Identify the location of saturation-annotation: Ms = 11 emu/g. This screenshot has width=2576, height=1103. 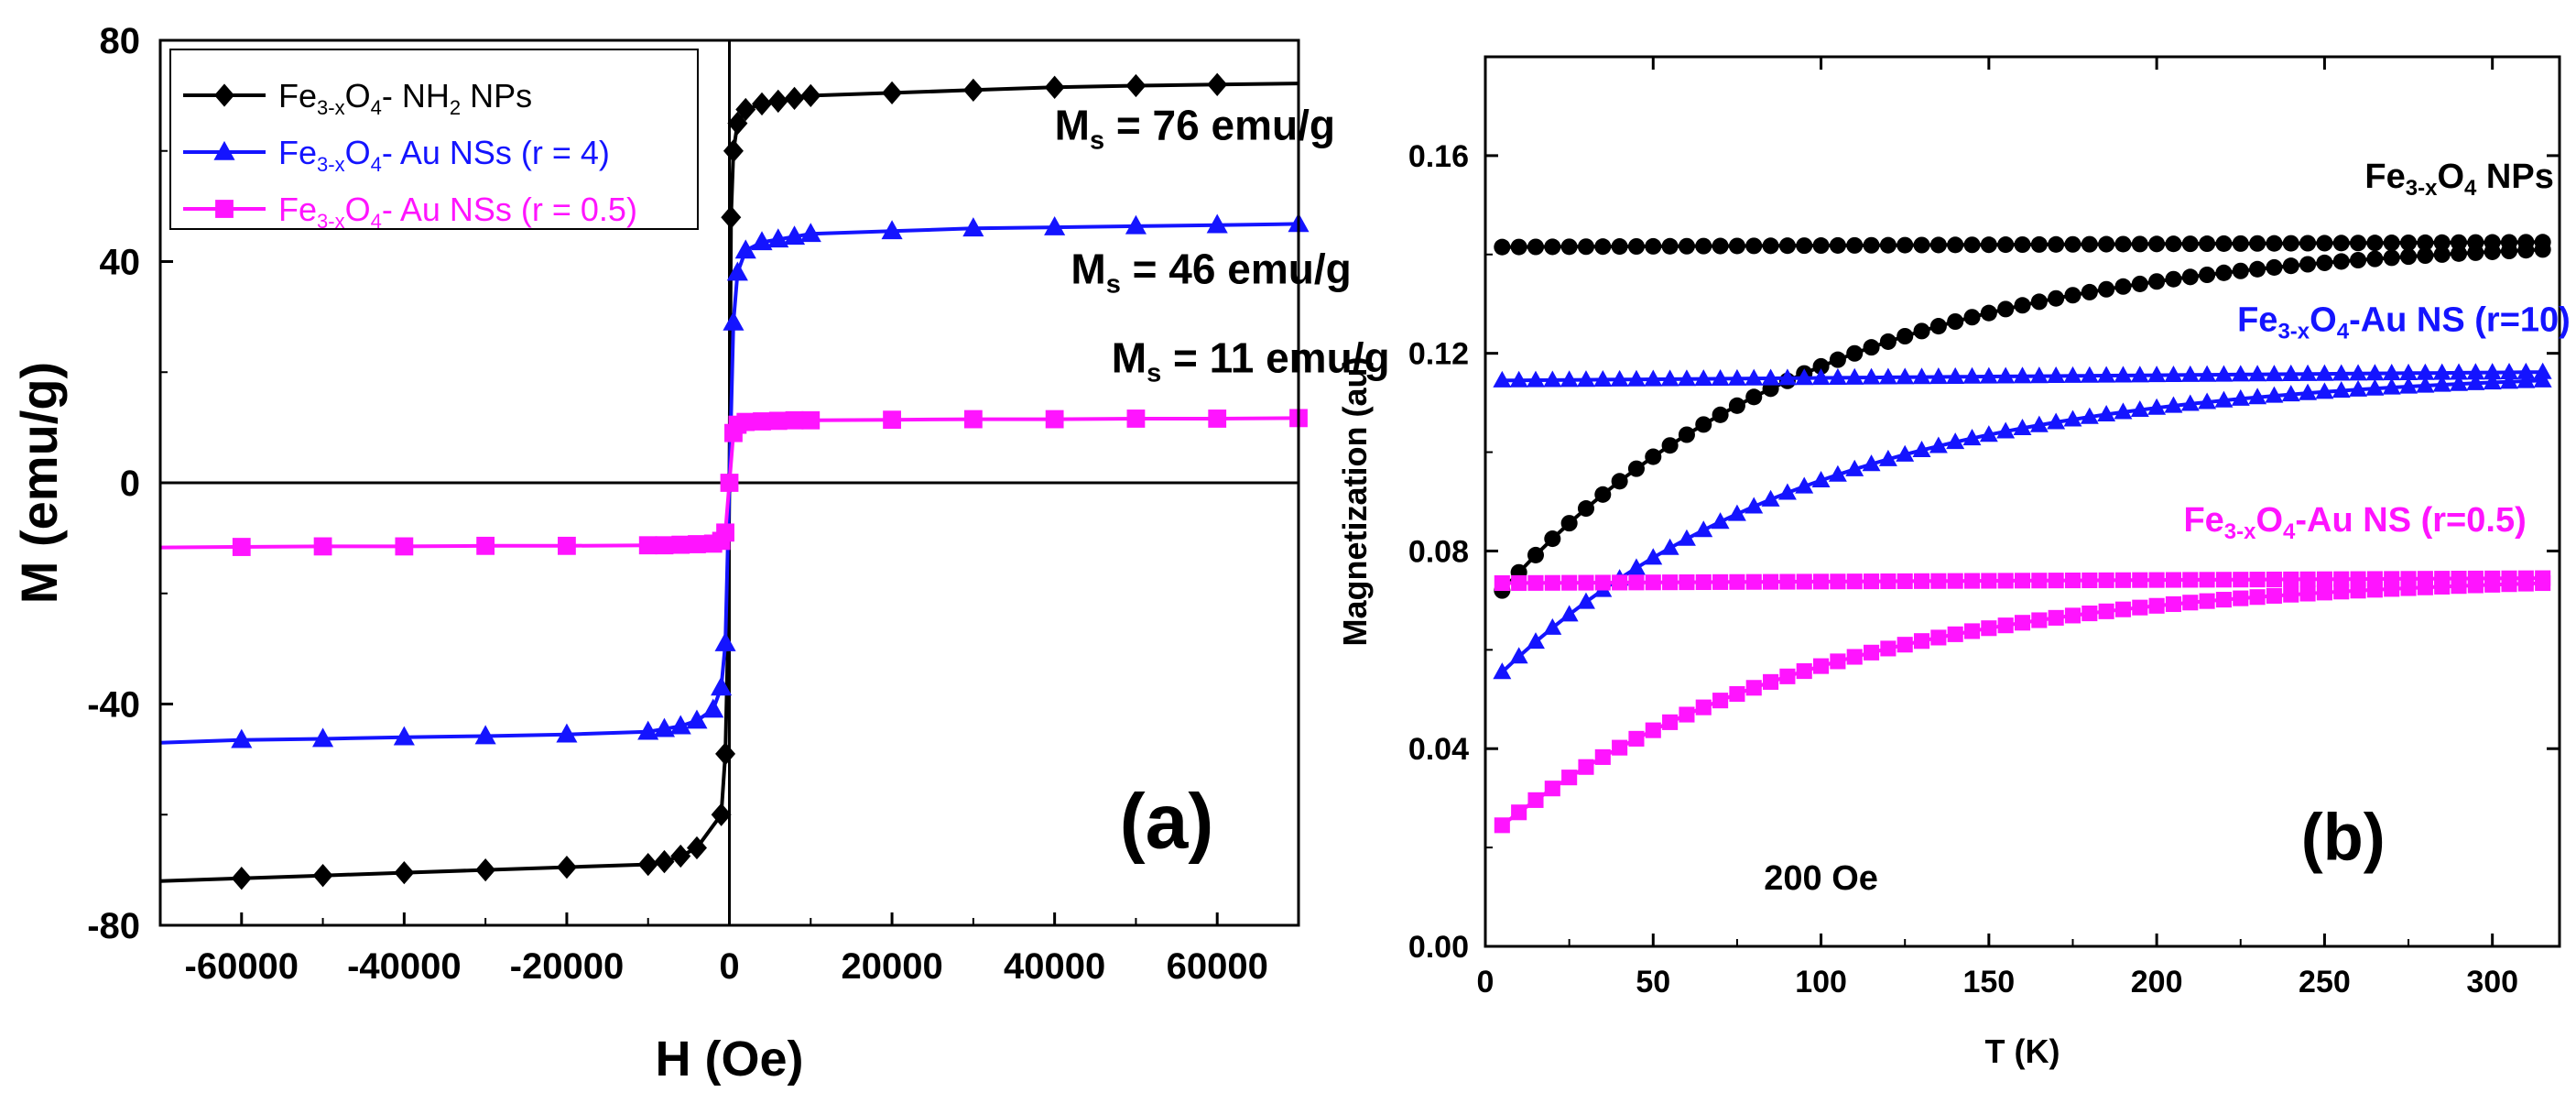
(1251, 360).